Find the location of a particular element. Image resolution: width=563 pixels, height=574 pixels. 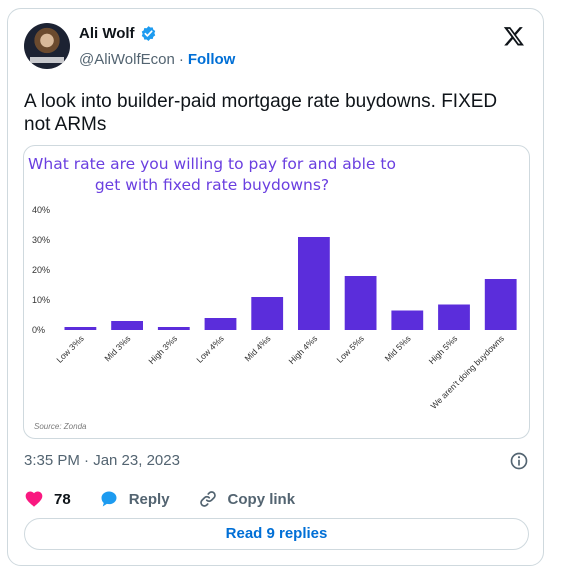

link-icon is located at coordinates (207, 499).